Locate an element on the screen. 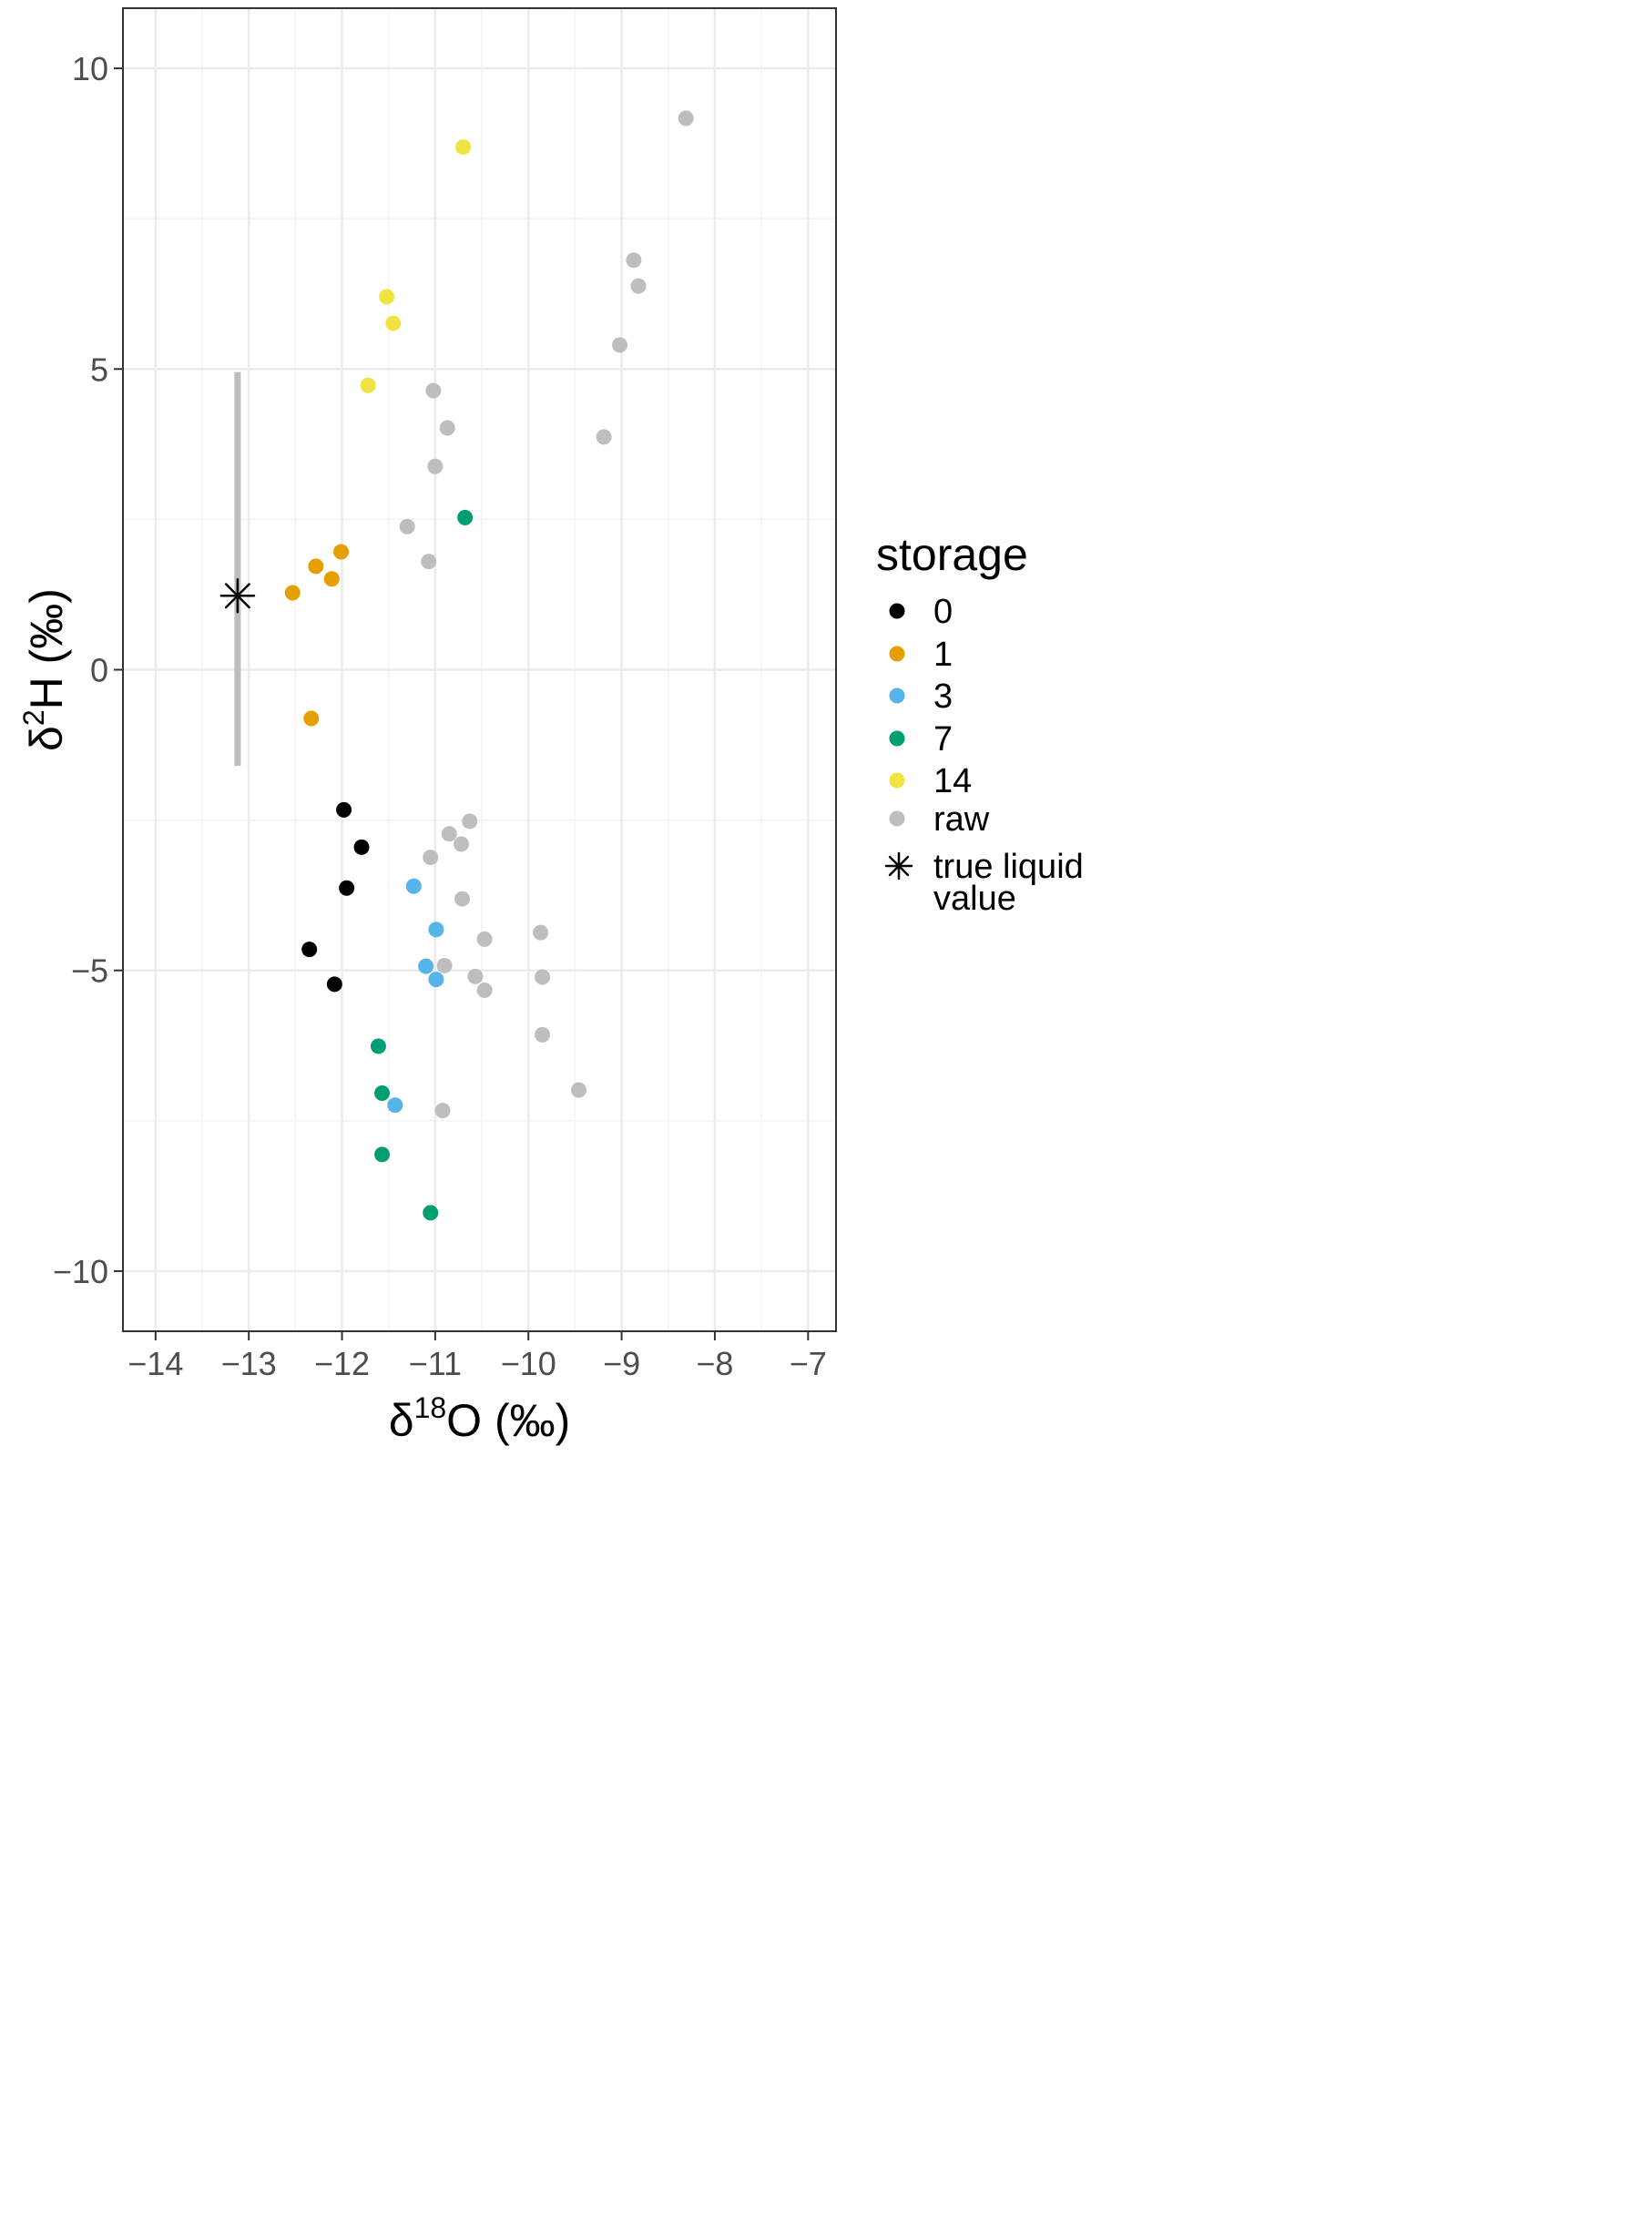 This screenshot has width=1652, height=2230. legend-asterisk is located at coordinates (899, 866).